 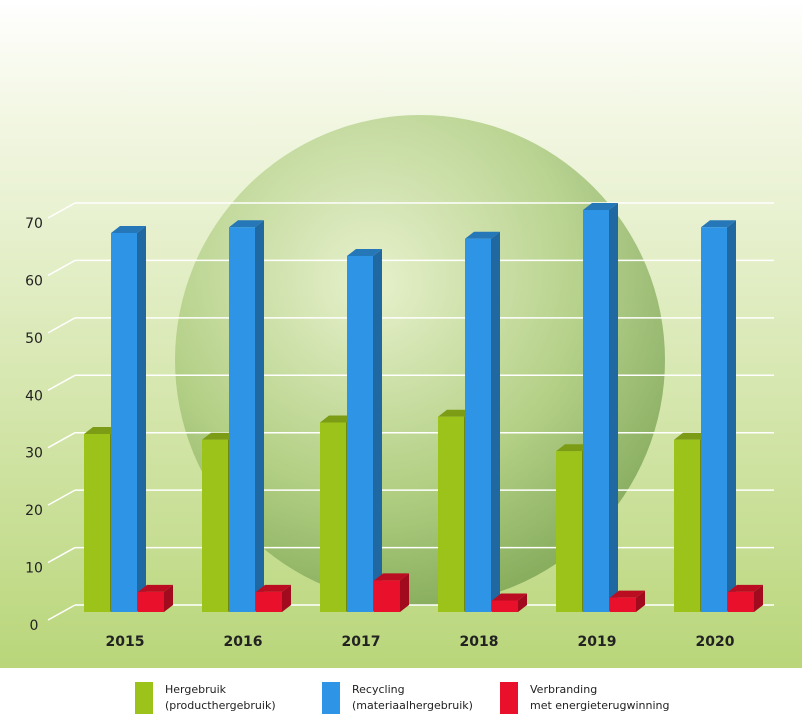 What do you see at coordinates (600, 697) in the screenshot?
I see `legend-label: Verbranding met energieterugwinning` at bounding box center [600, 697].